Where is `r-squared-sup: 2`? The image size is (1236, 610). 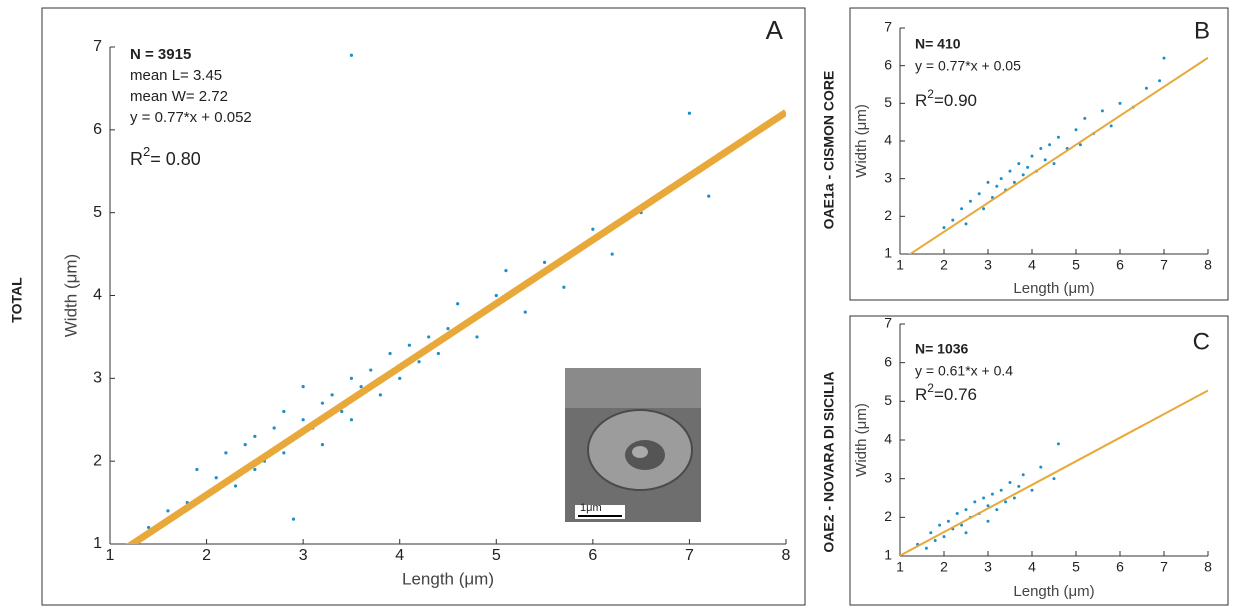
r-squared-sup: 2 is located at coordinates (930, 94).